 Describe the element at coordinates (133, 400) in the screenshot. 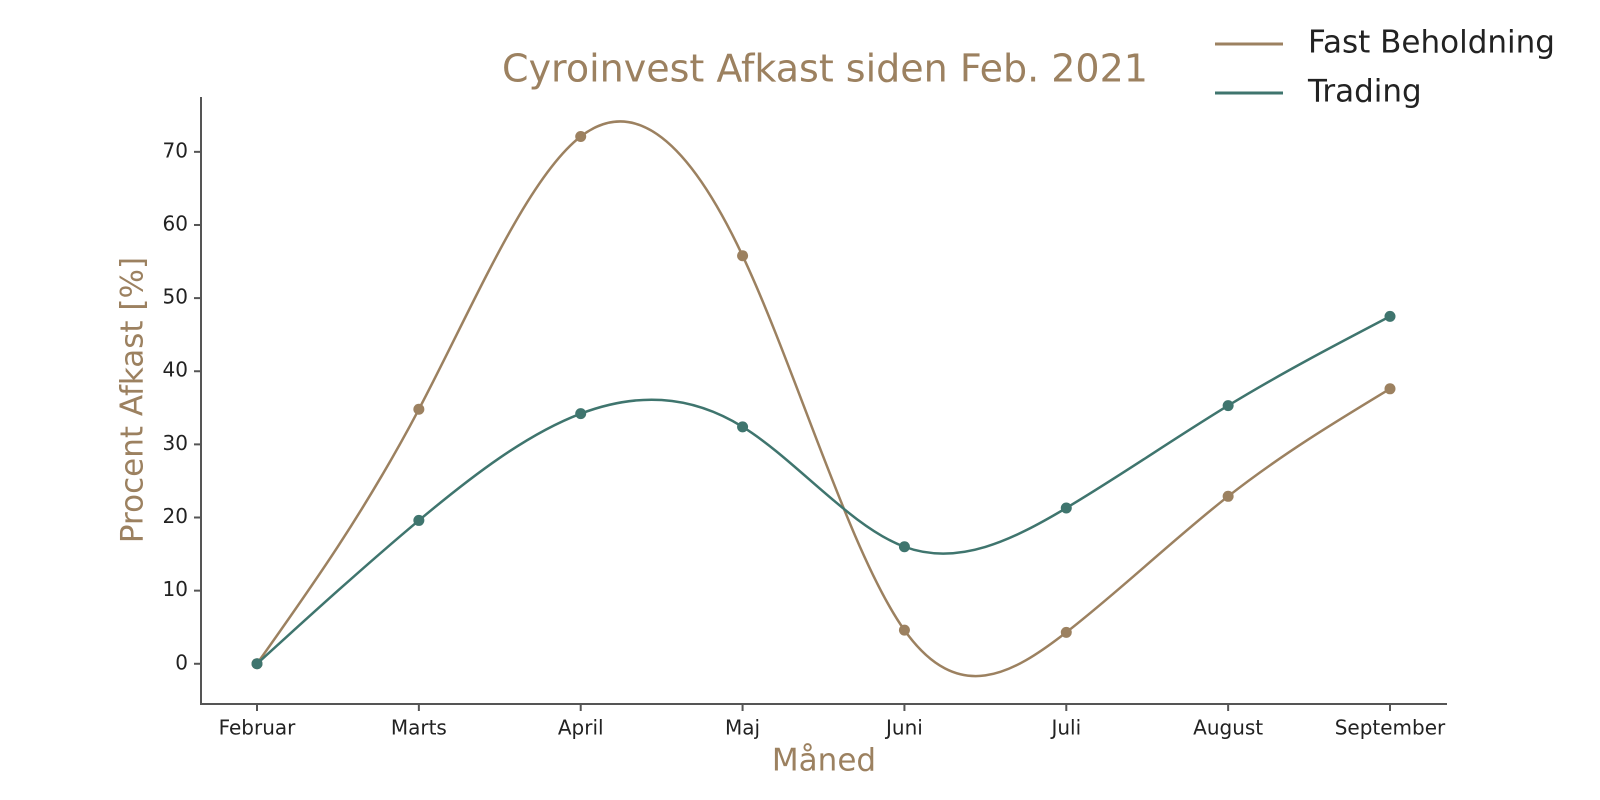

I see `y-axis-label: Procent Afkast [%]` at that location.